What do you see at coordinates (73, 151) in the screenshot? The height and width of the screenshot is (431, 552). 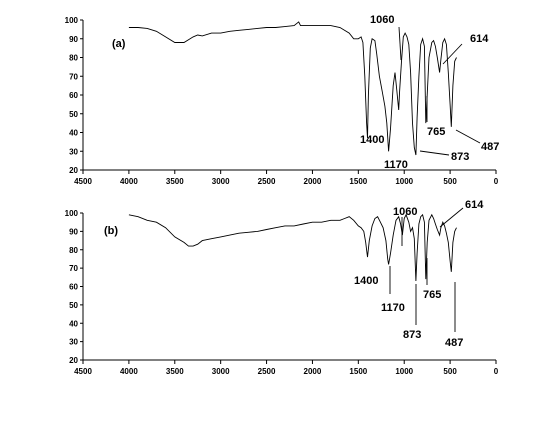 I see `panel-a-y-tick-label: 30` at bounding box center [73, 151].